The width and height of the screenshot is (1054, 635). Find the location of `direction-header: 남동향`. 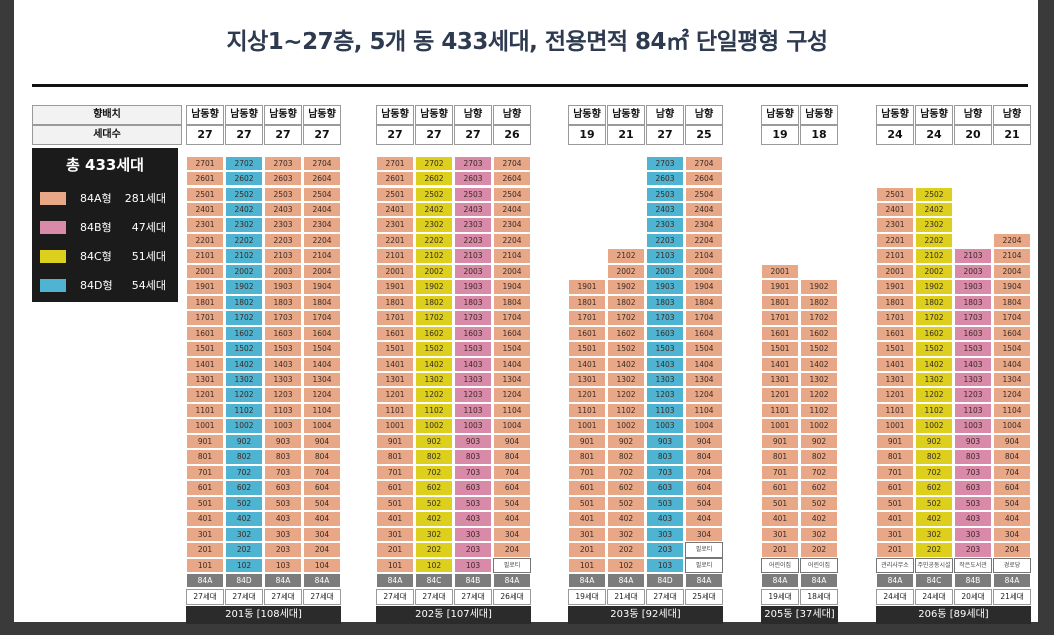

direction-header: 남동향 is located at coordinates (895, 115).